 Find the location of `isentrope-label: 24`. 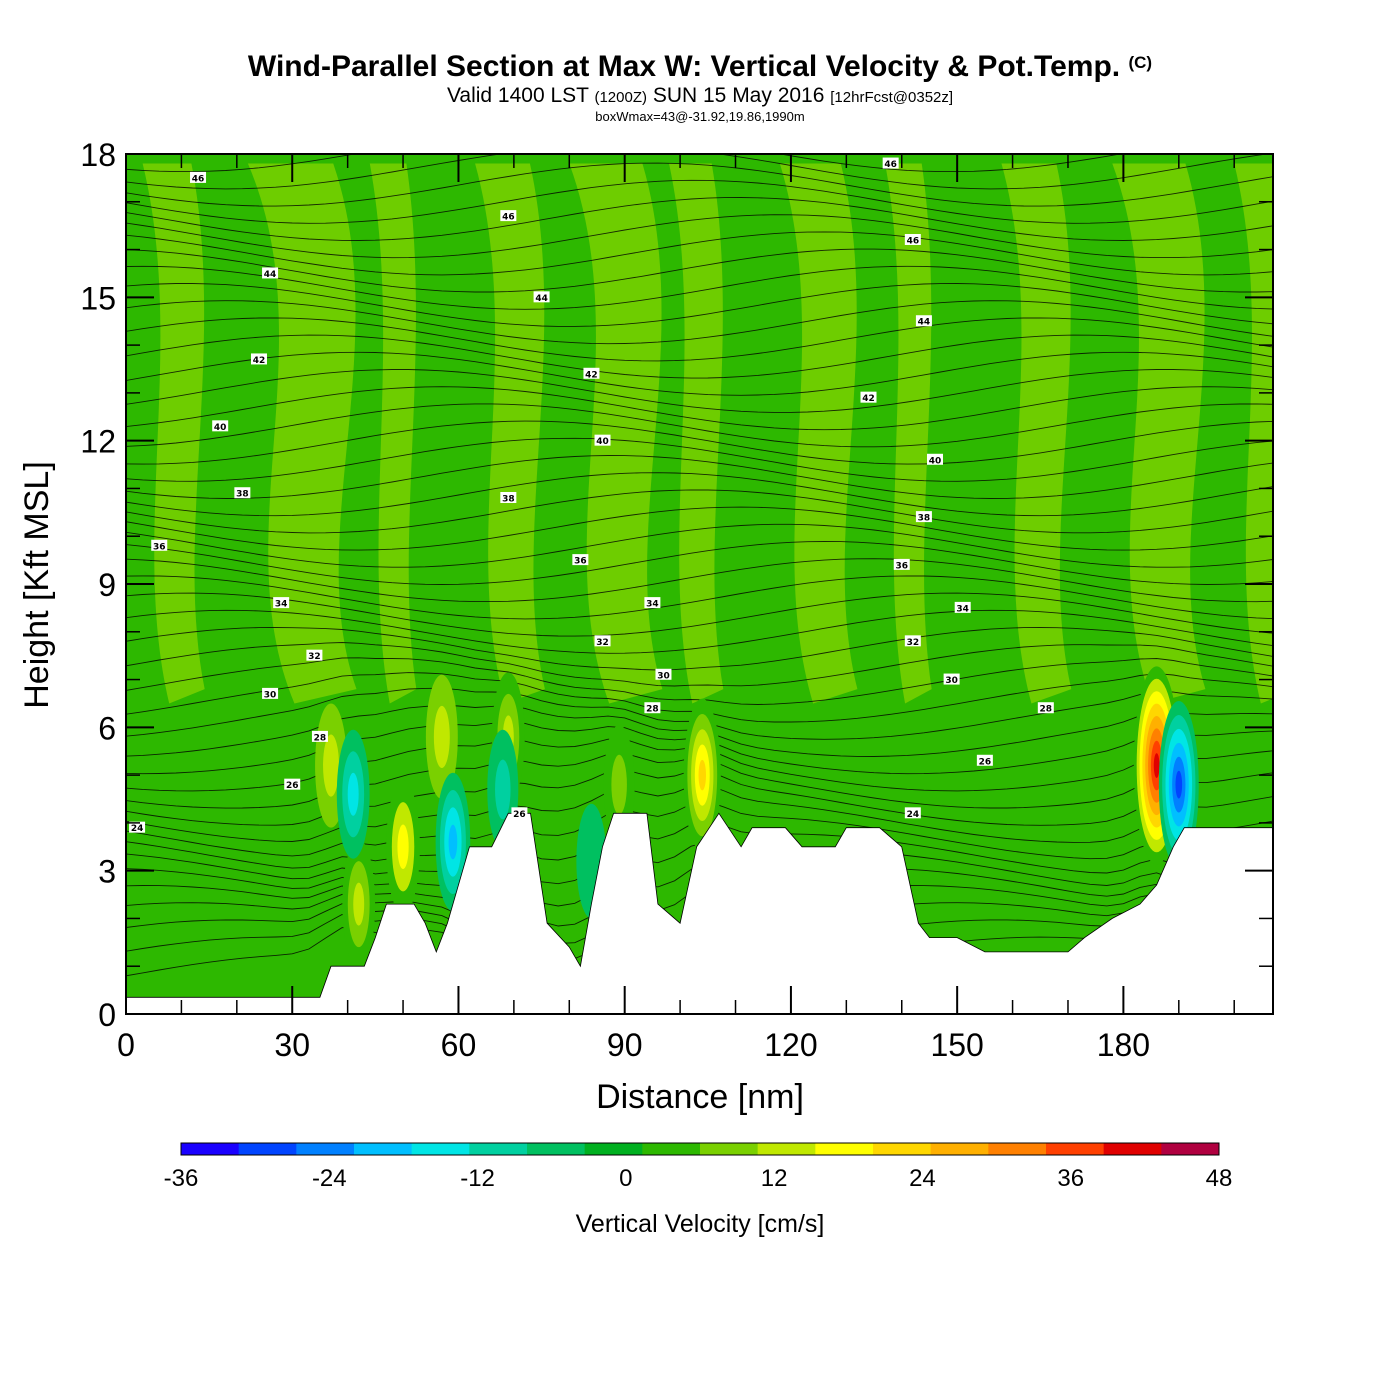

isentrope-label: 24 is located at coordinates (912, 813).